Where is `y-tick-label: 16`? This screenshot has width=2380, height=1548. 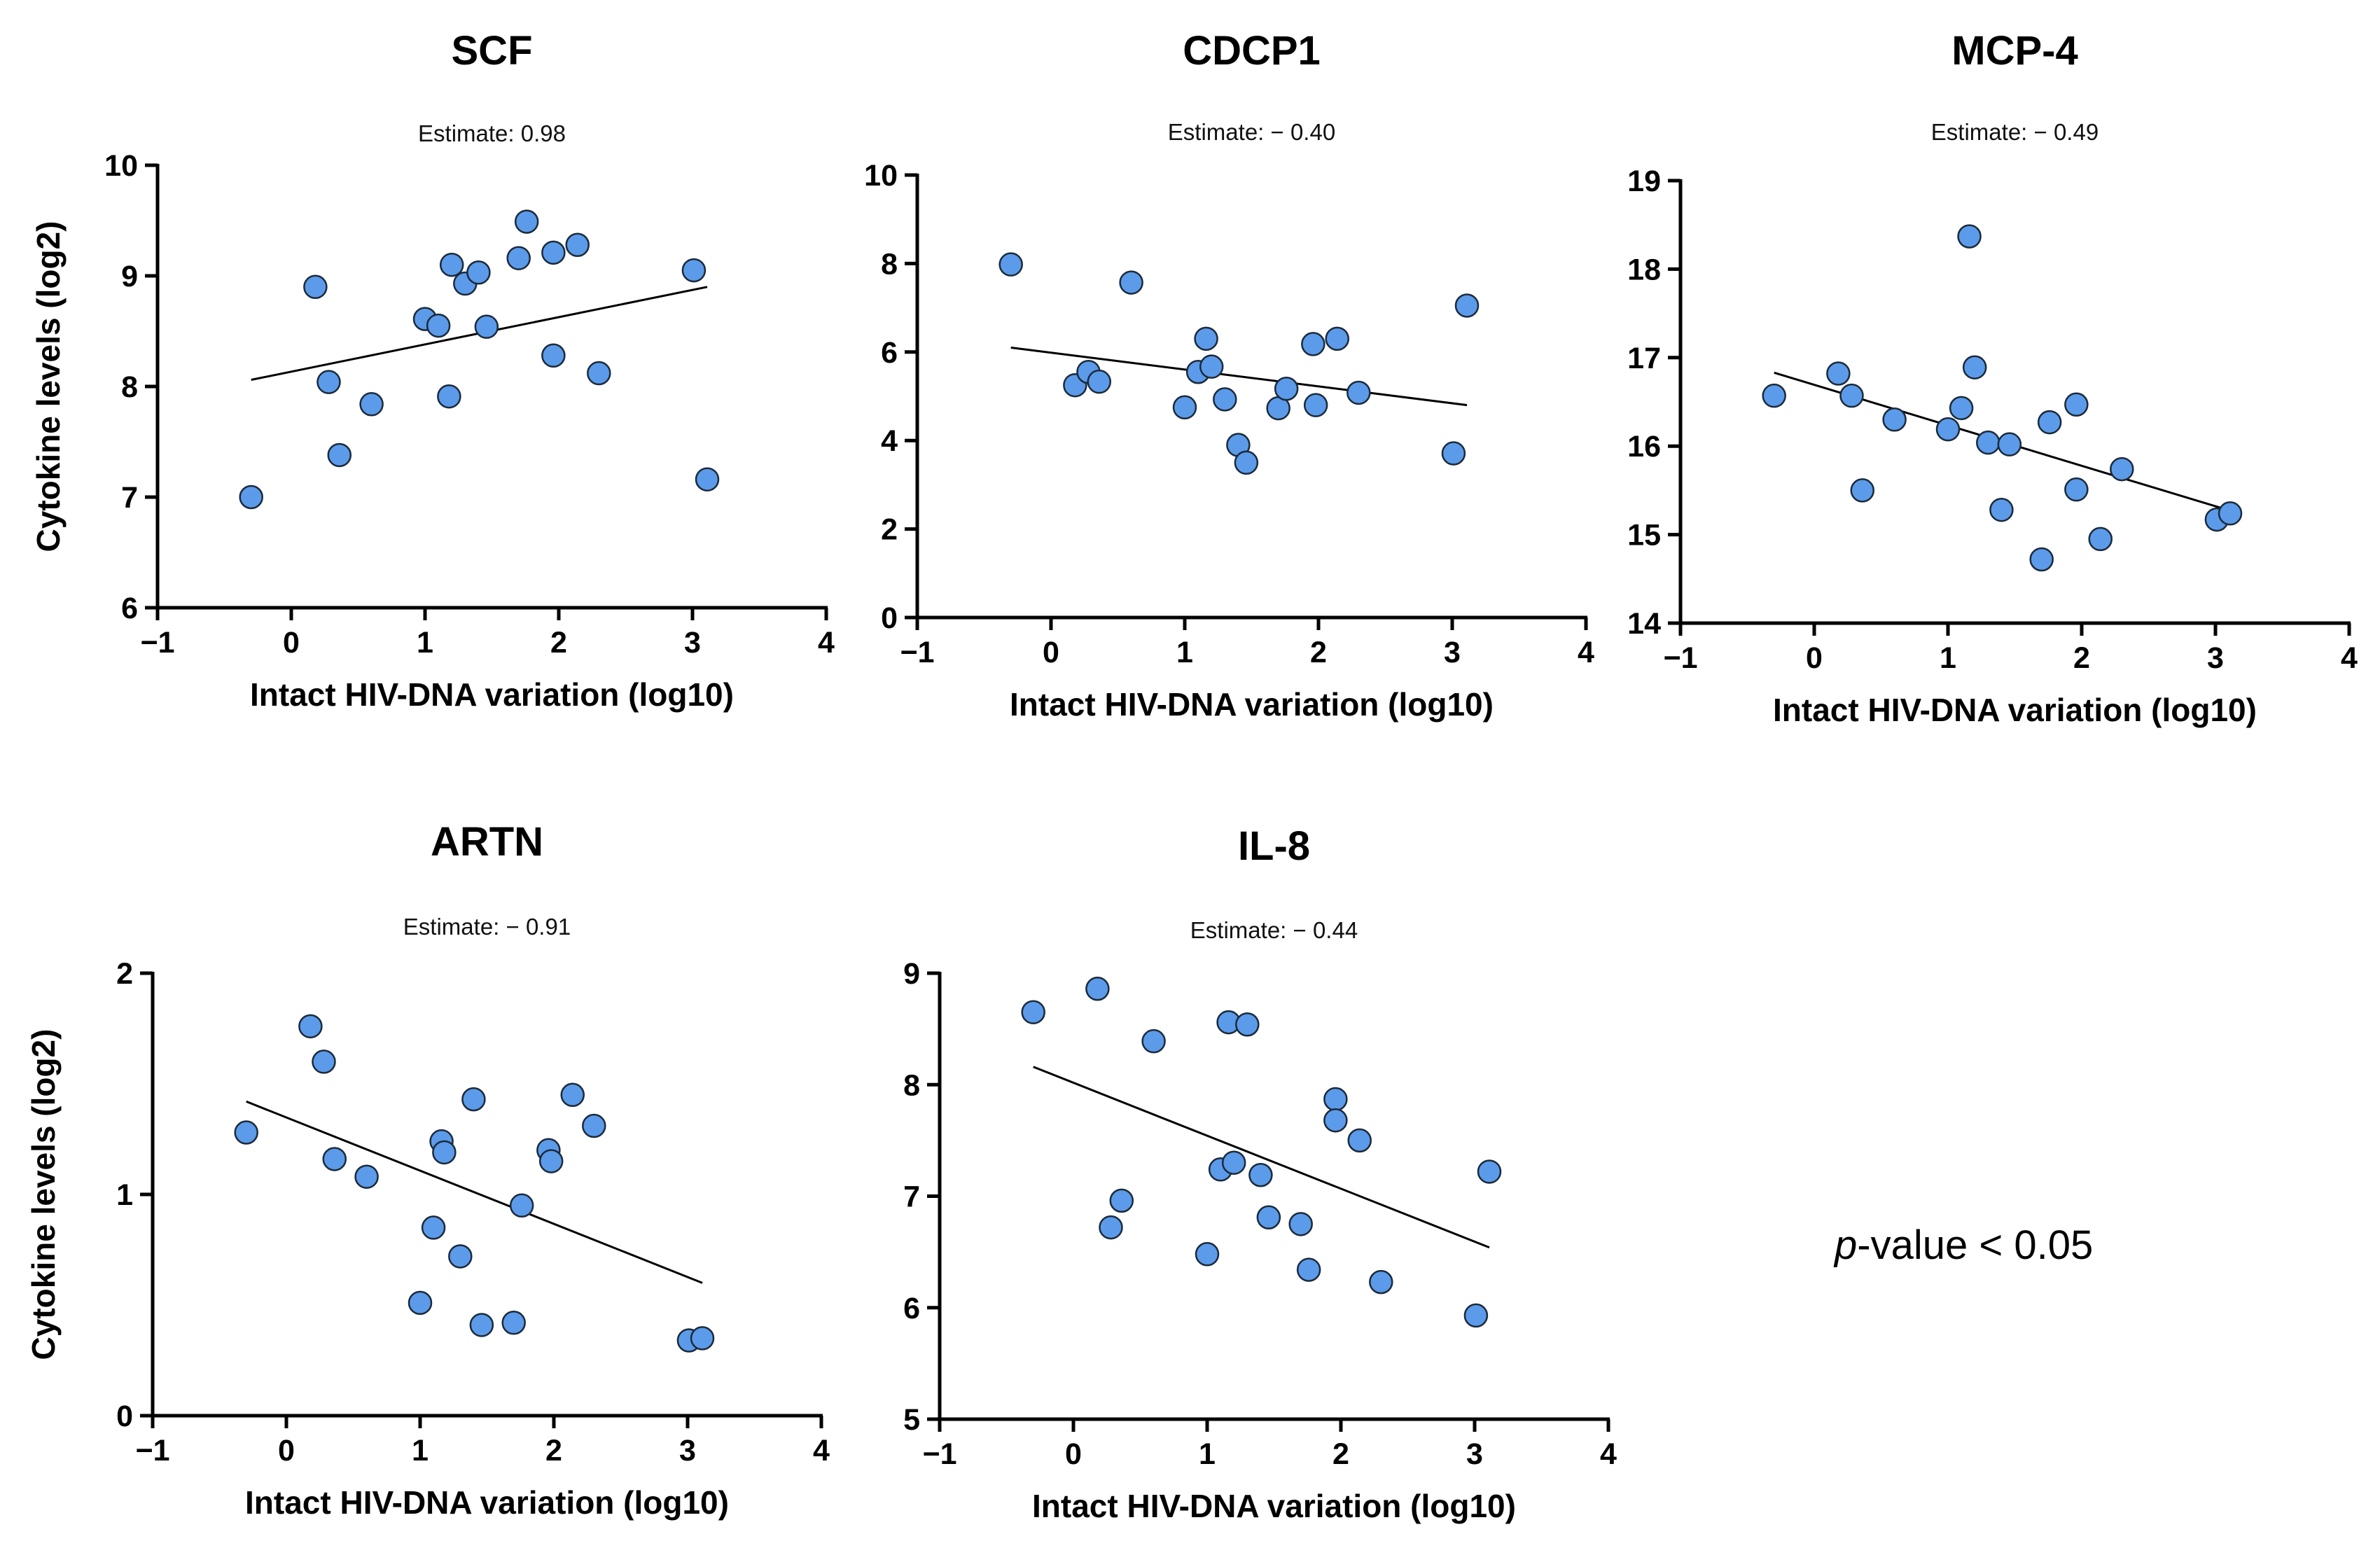 y-tick-label: 16 is located at coordinates (1644, 447).